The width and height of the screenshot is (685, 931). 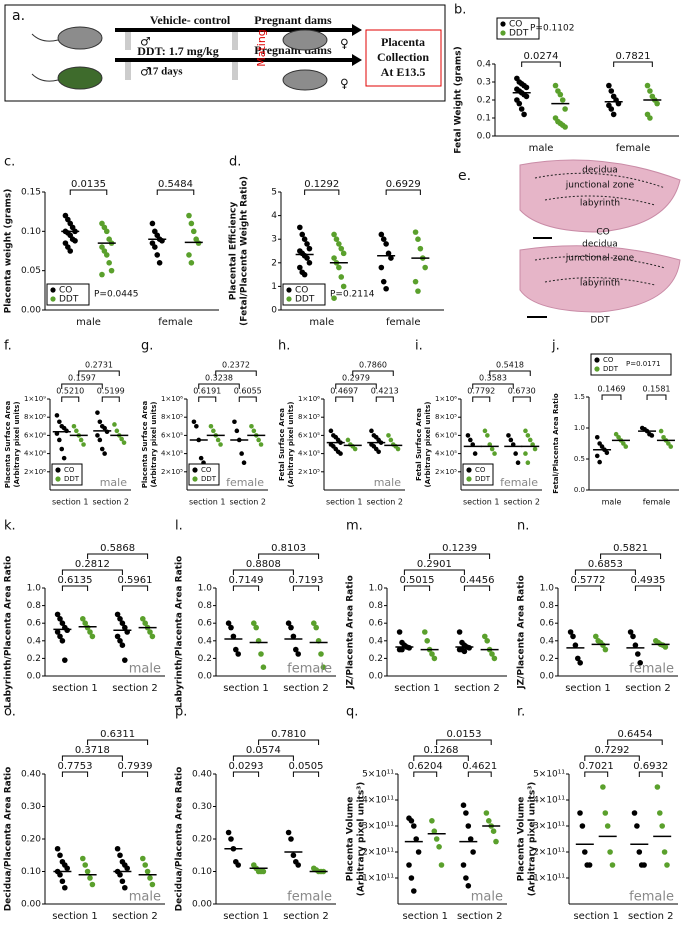 What do you see at coordinates (274, 311) in the screenshot?
I see `y-tick-label: 0` at bounding box center [274, 311].